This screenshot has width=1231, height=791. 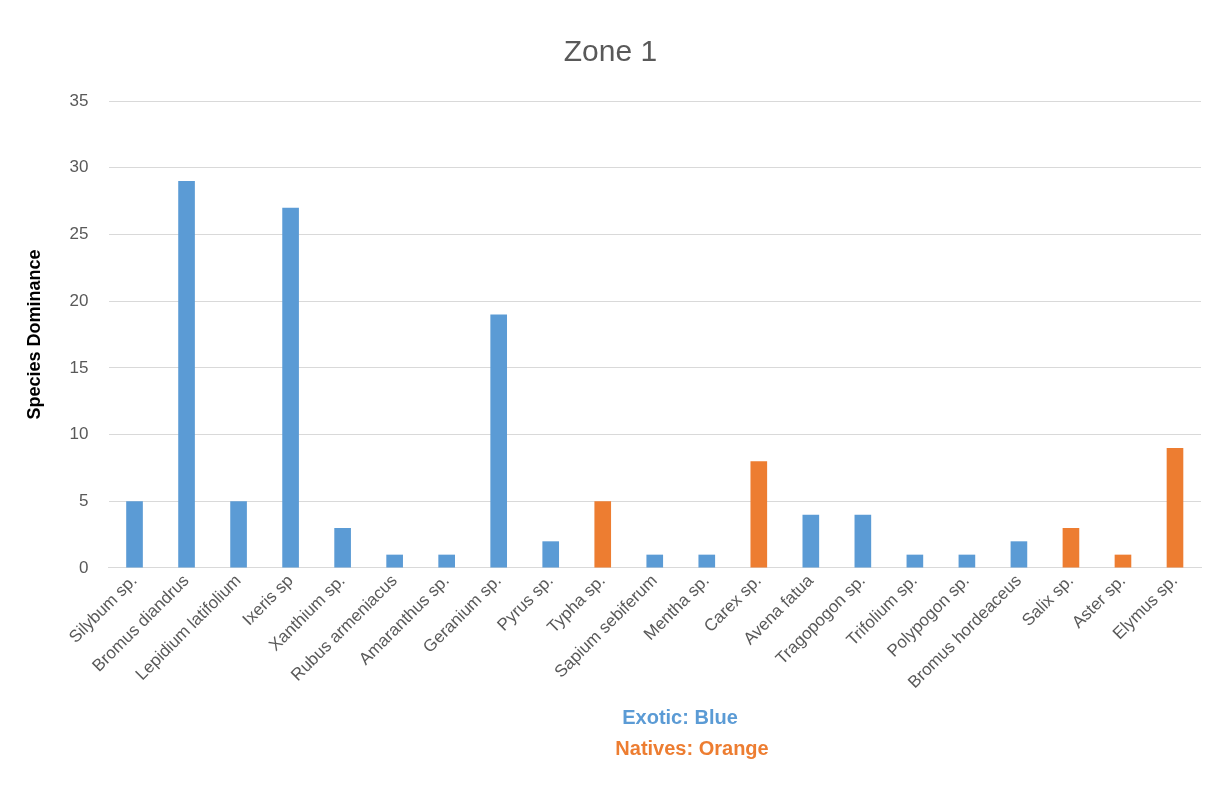 What do you see at coordinates (610, 51) in the screenshot?
I see `chart-title: Zone 1` at bounding box center [610, 51].